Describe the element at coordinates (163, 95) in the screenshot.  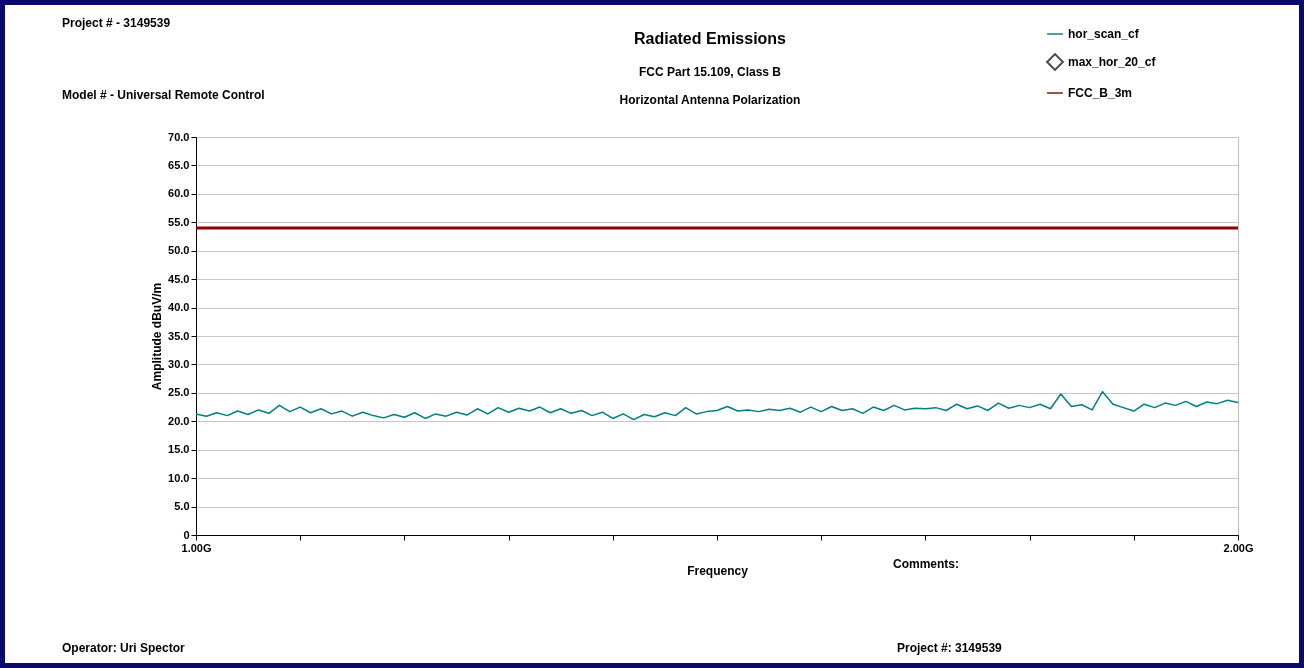
I see `text: Model # - Universal Remote Control` at that location.